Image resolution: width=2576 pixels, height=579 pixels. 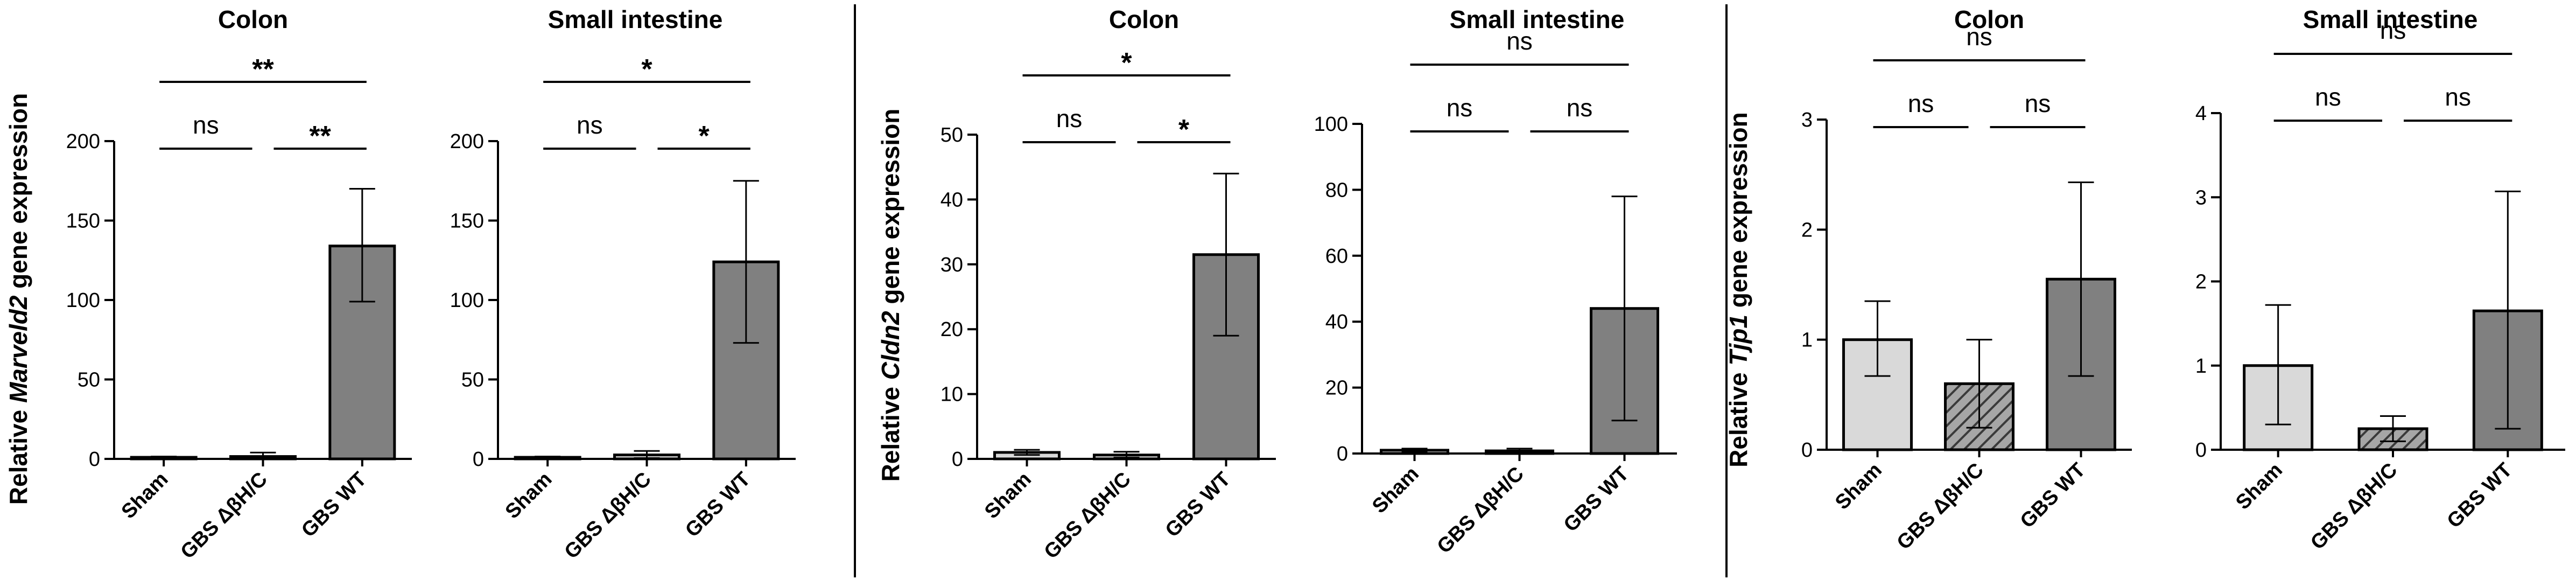 I want to click on y-axis-label: Relative Marveld2 gene expression, so click(x=18, y=299).